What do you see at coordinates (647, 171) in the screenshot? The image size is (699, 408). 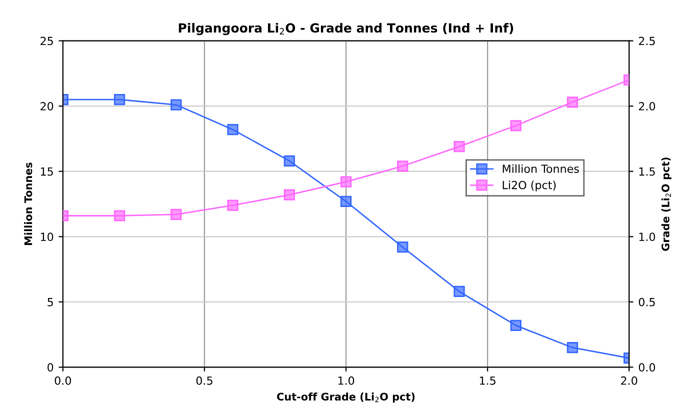 I see `y2-tick-label: 1.5` at bounding box center [647, 171].